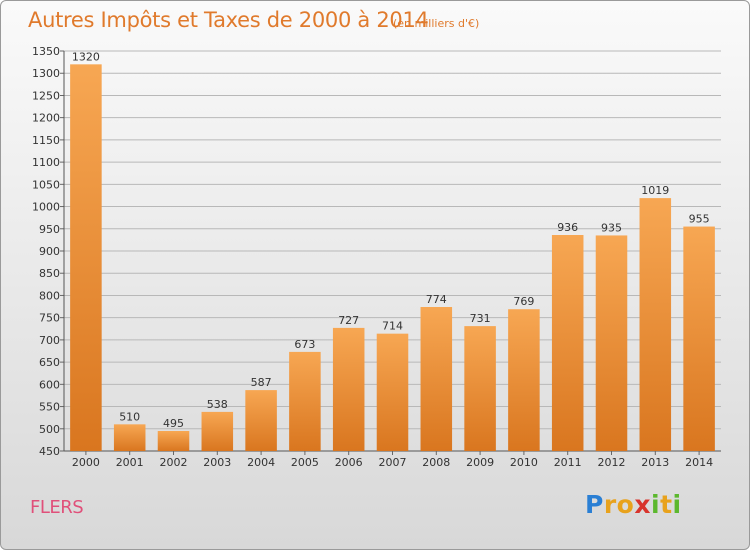 Image resolution: width=750 pixels, height=550 pixels. I want to click on y-tick-label: 650, so click(49, 362).